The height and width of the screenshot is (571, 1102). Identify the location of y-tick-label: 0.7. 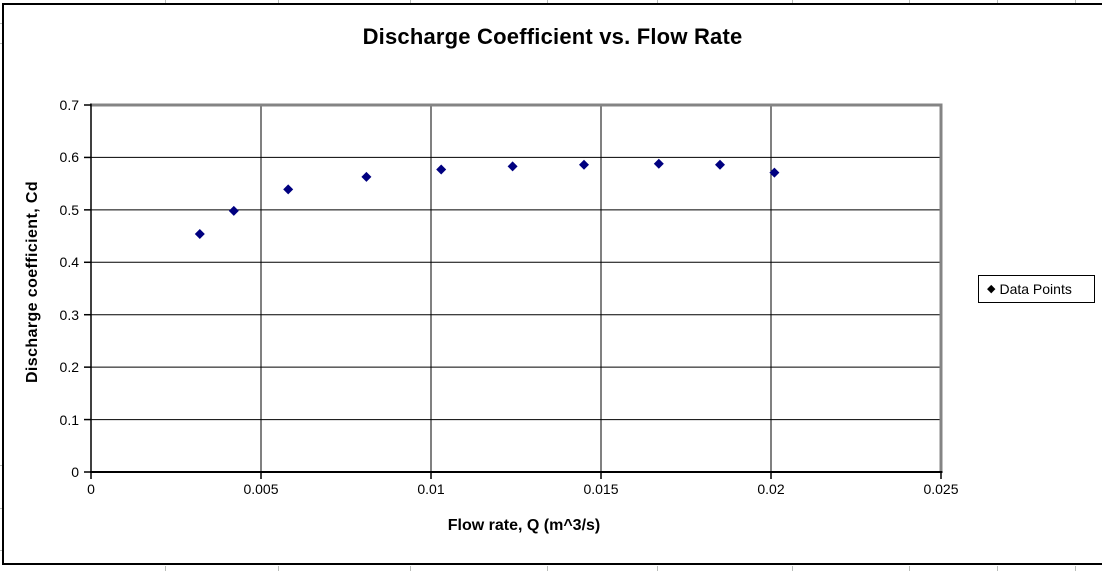
(69, 105).